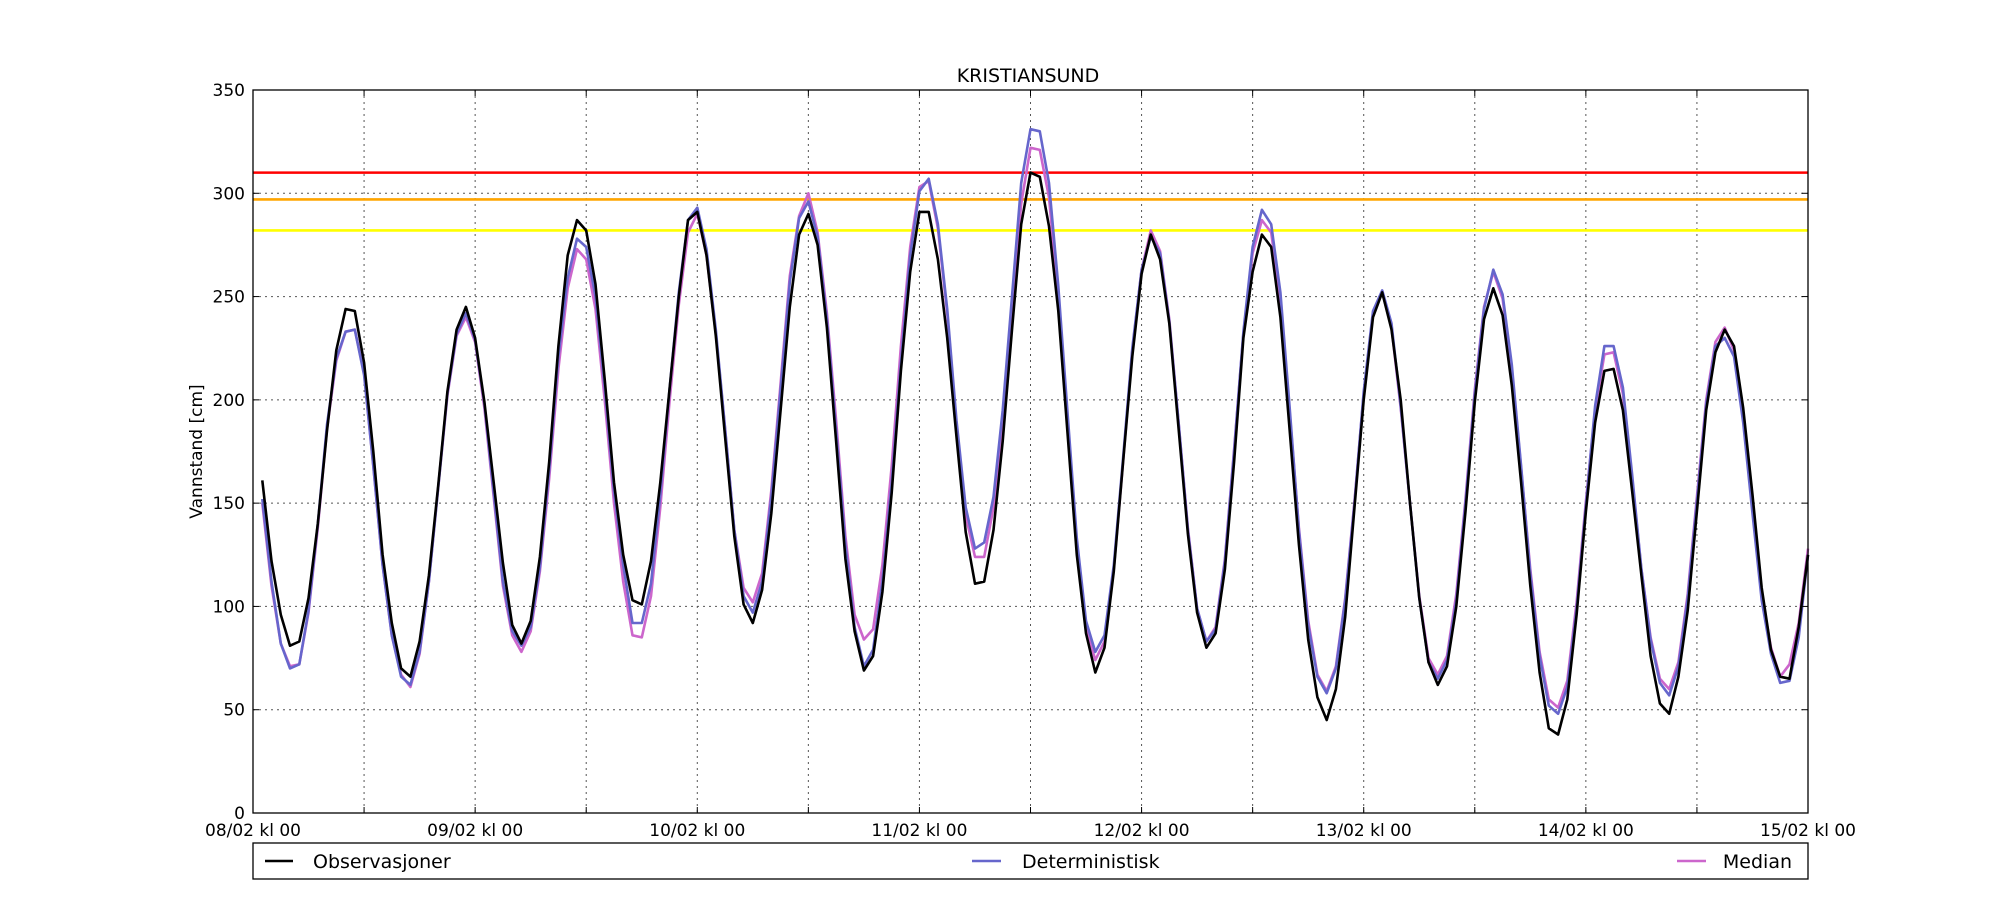  I want to click on x-tick-label: 13/02 kl 00, so click(1364, 831).